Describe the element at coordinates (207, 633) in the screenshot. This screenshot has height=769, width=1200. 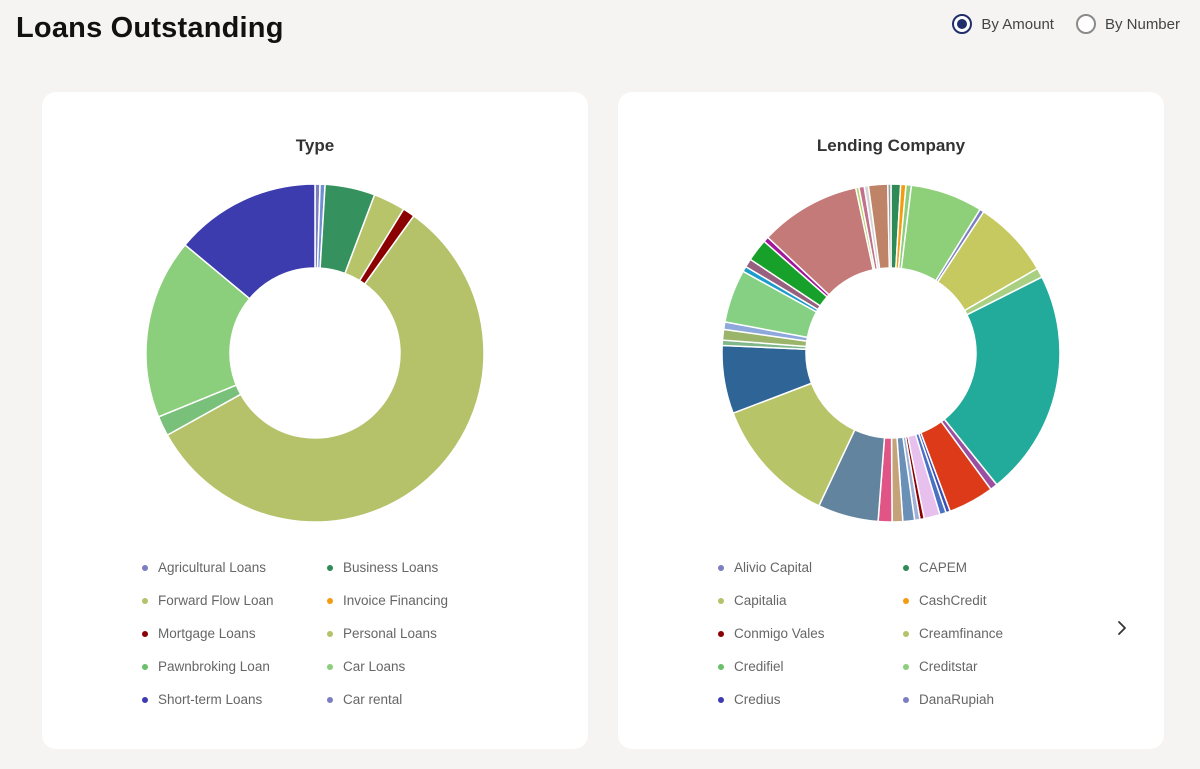
I see `chart-0-legend-label: Mortgage Loans` at that location.